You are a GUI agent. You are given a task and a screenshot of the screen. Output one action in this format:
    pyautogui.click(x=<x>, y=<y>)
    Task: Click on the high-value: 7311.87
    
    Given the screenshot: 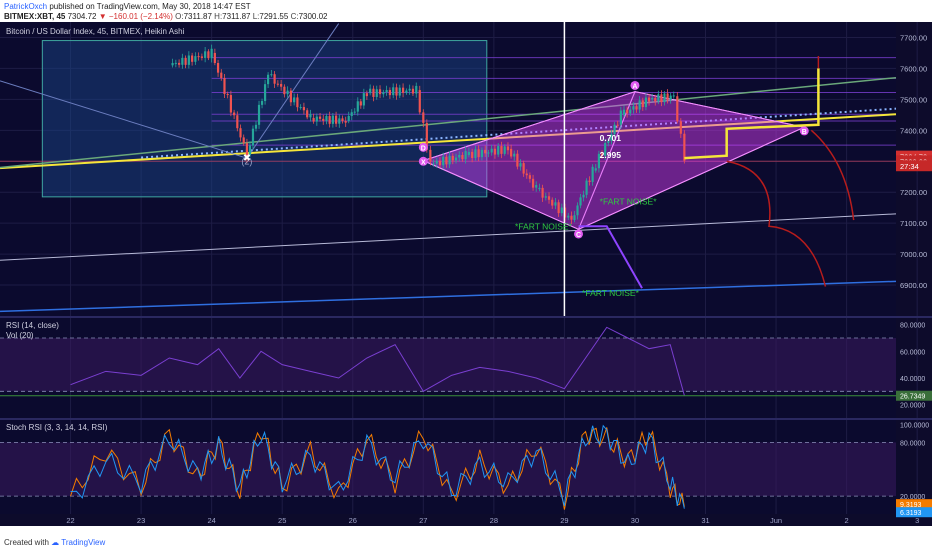 What is the action you would take?
    pyautogui.click(x=236, y=16)
    